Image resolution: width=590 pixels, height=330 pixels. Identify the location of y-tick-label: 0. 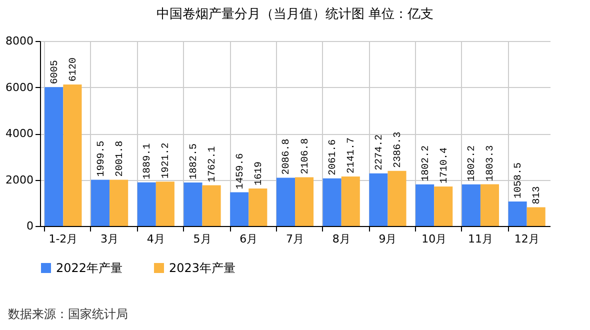
(30, 226).